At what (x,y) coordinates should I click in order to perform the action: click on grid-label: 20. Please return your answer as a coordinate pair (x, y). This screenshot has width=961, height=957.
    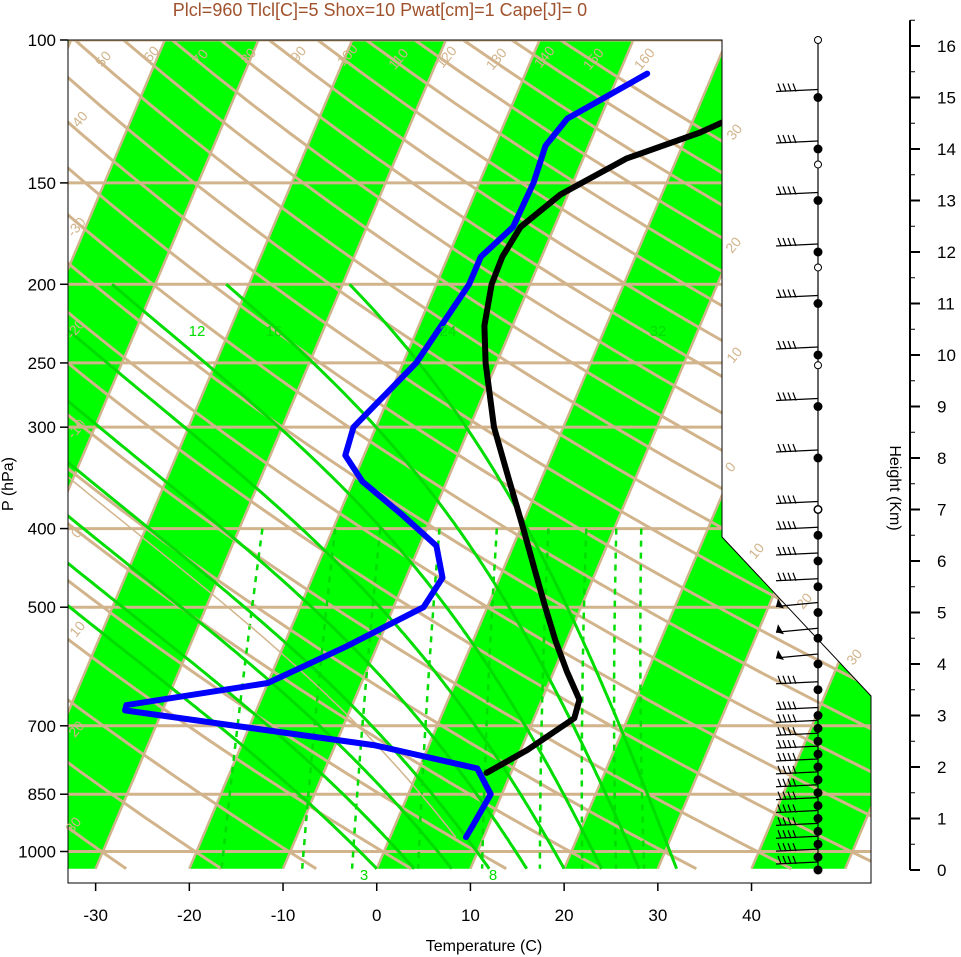
    Looking at the image, I should click on (733, 245).